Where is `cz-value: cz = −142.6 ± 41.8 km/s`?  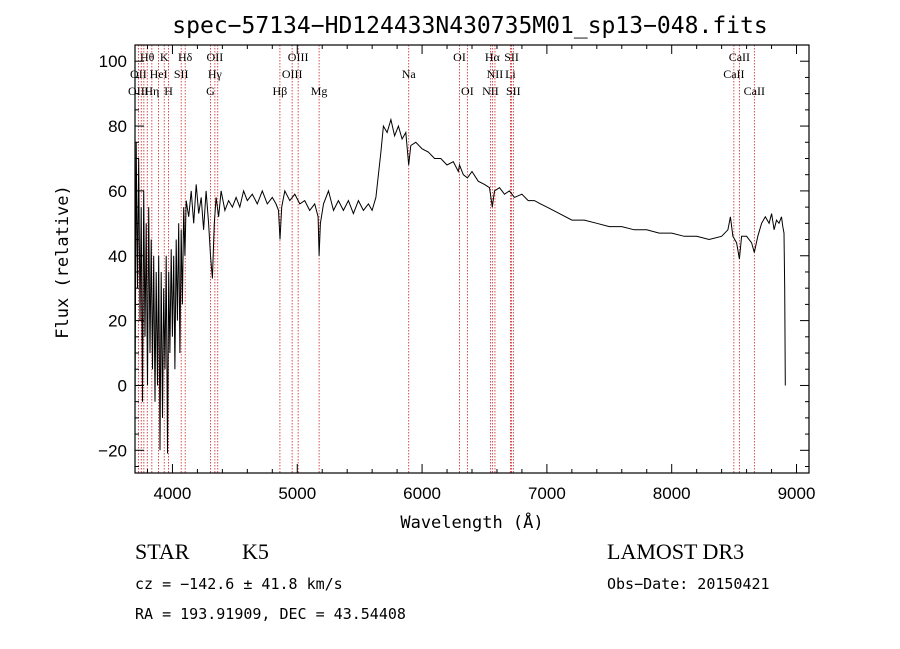 cz-value: cz = −142.6 ± 41.8 km/s is located at coordinates (239, 584).